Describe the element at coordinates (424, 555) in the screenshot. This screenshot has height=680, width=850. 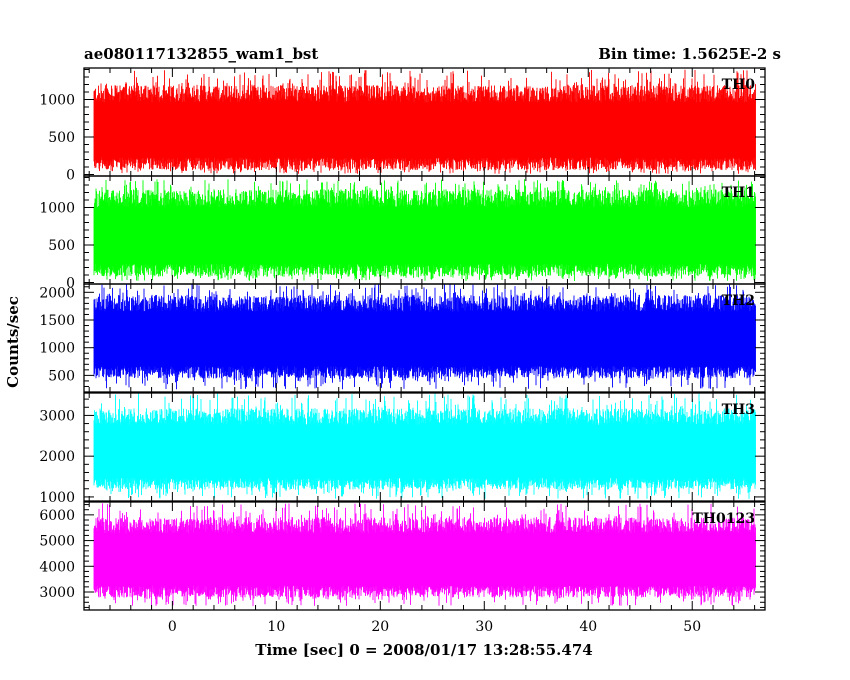
I see `series-th0123-trace` at that location.